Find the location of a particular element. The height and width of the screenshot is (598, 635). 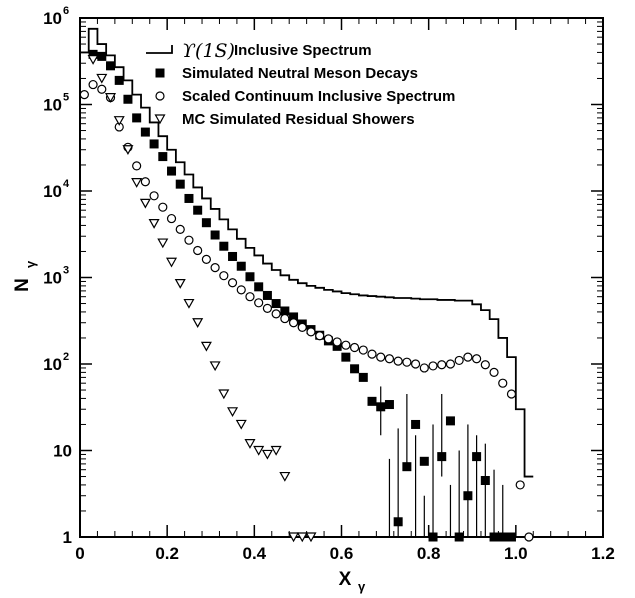

legend-item-continuum: Scaled Continuum Inclusive Spectrum is located at coordinates (305, 96).